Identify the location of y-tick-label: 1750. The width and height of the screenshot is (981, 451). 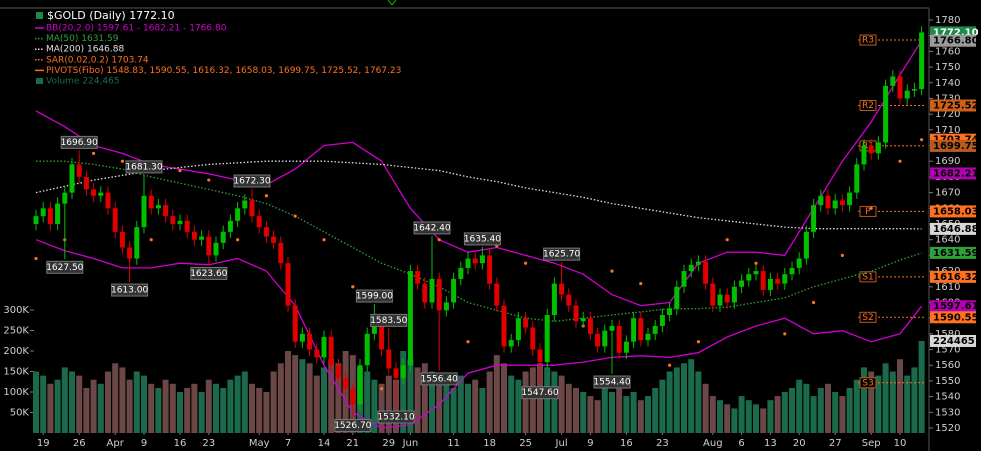
(947, 67).